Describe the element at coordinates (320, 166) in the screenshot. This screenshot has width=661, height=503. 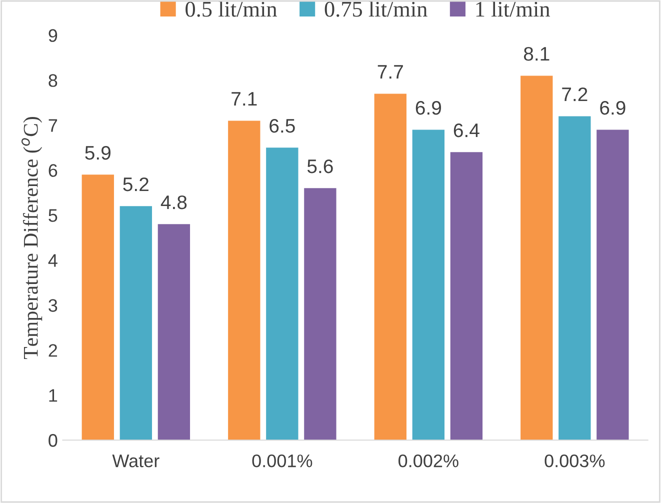
I see `data-label: 5.6` at that location.